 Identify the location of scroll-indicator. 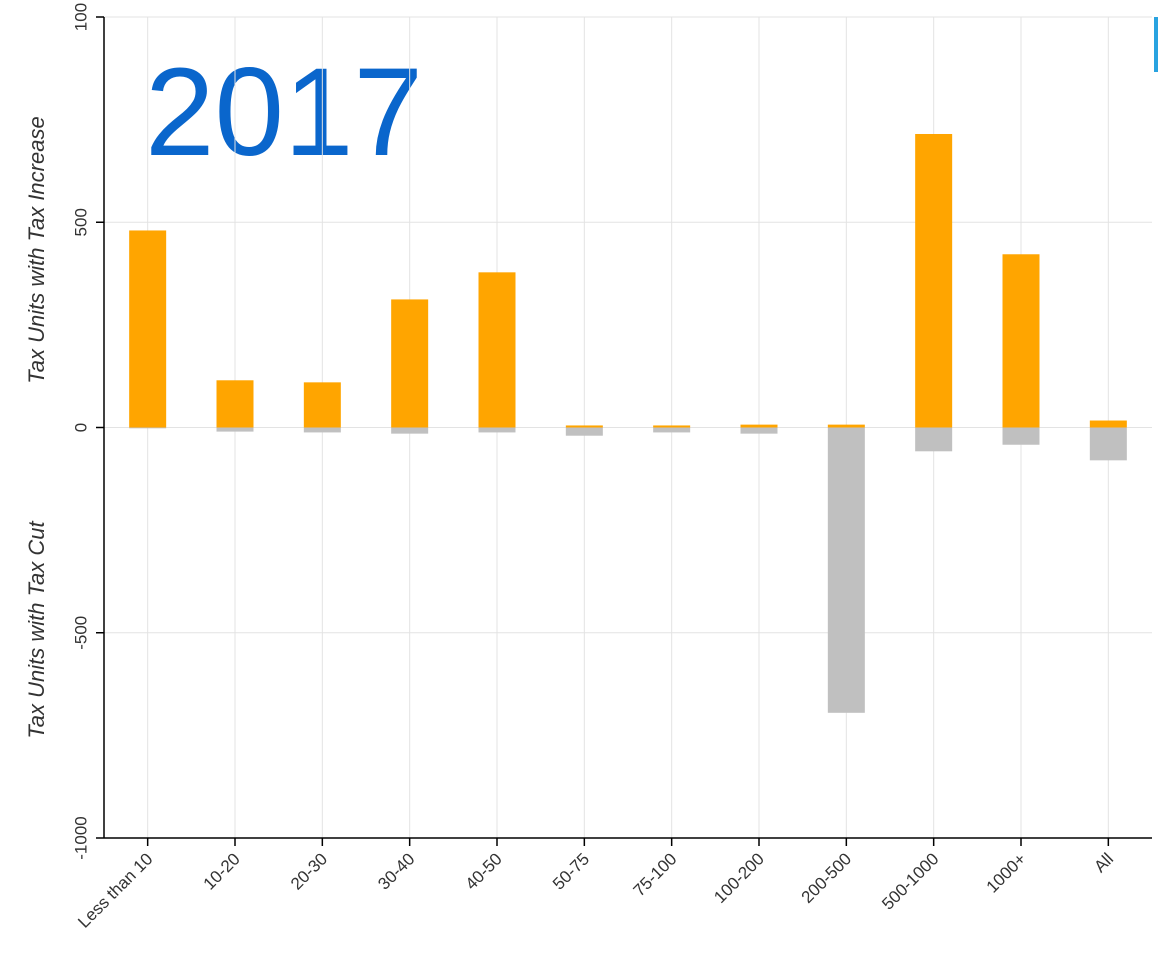
(1156, 44).